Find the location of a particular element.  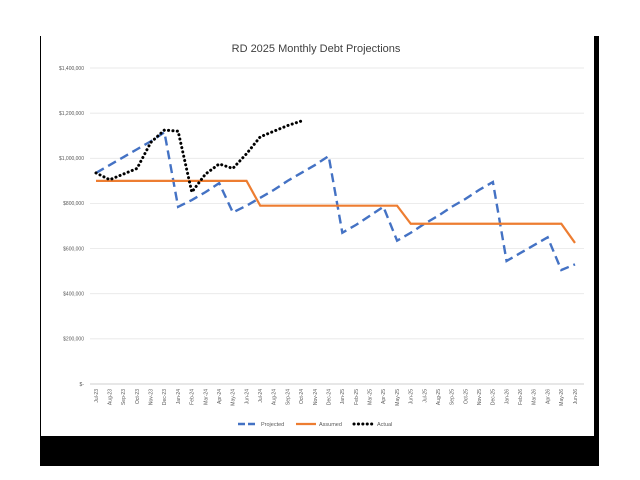

y-tick-label: $1,000,000 is located at coordinates (71, 159).